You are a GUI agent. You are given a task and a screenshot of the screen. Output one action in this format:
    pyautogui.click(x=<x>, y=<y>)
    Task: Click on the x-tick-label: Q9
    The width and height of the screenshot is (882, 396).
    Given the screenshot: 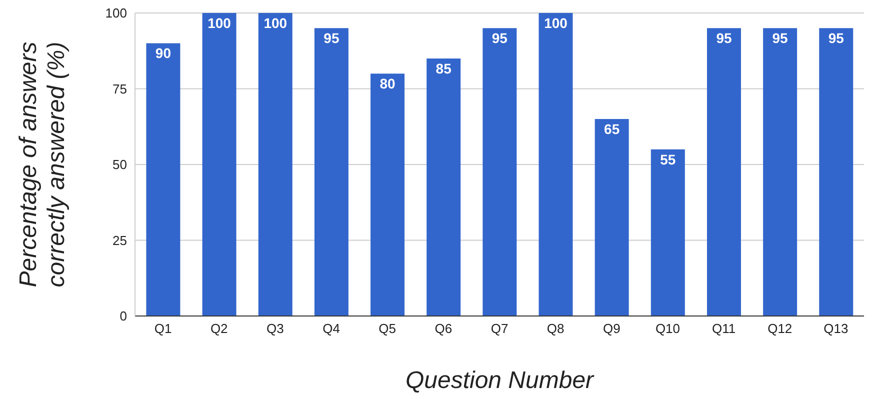 What is the action you would take?
    pyautogui.click(x=611, y=328)
    